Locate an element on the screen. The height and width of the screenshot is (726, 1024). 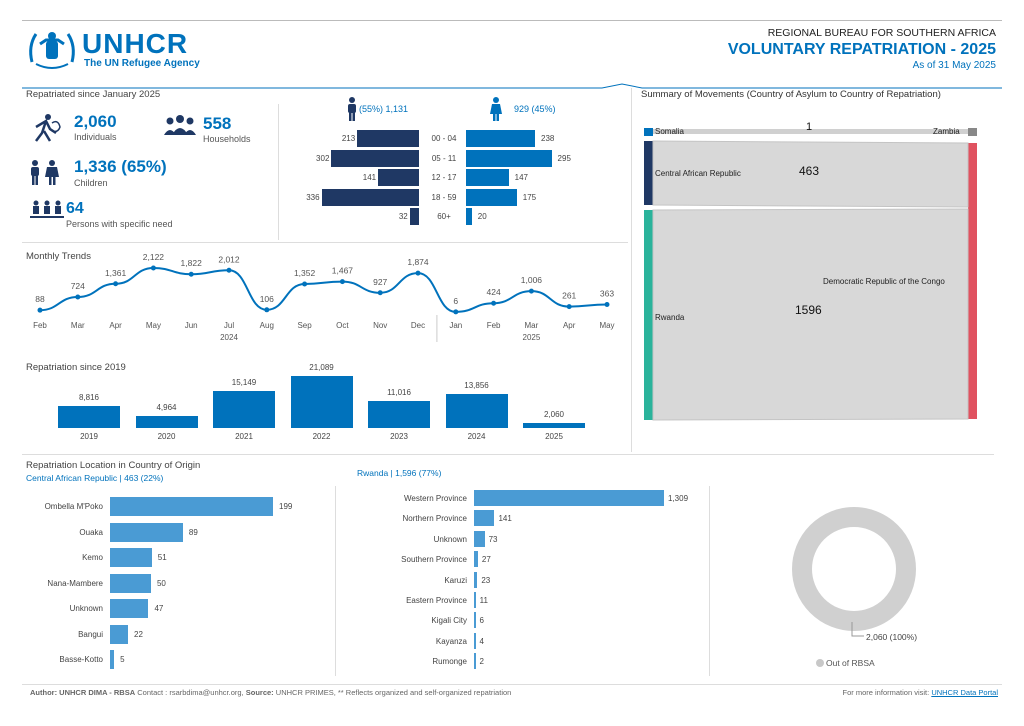
pyramid-male-bar is located at coordinates (414, 216).